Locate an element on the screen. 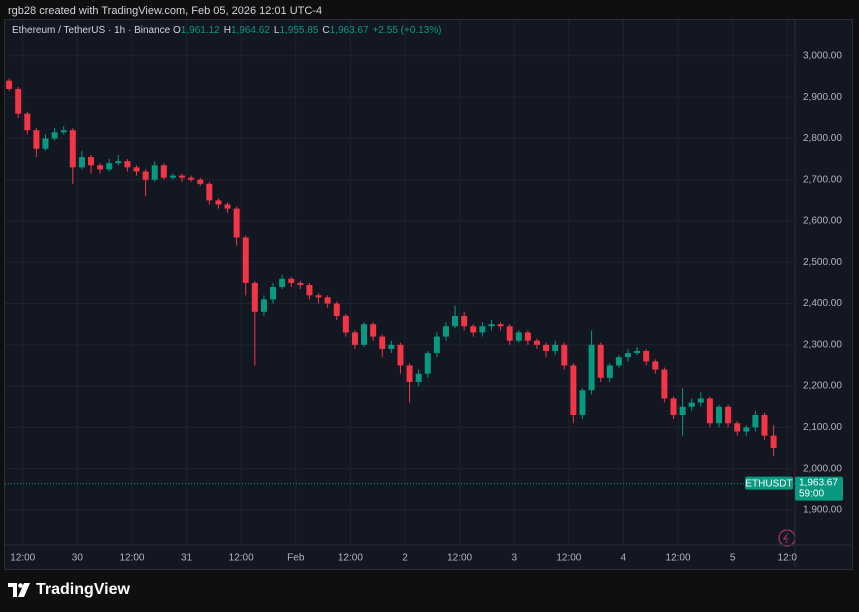 The height and width of the screenshot is (612, 859). x-tick-label: 2 is located at coordinates (405, 558).